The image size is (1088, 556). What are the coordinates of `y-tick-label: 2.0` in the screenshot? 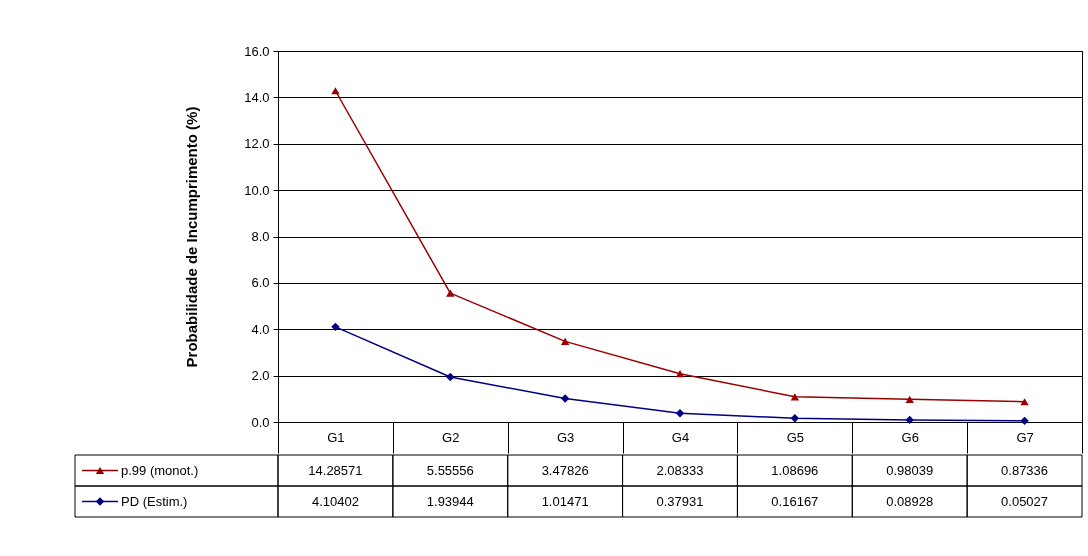 It's located at (260, 376).